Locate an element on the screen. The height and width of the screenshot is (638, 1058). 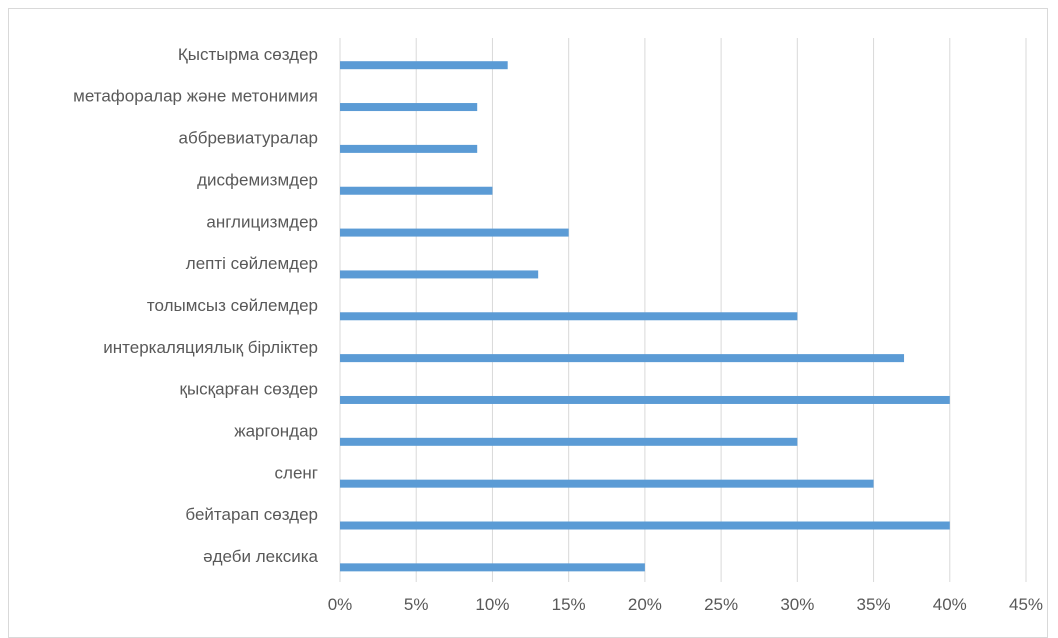
category-label: толымсыз сөйлемдер is located at coordinates (232, 305).